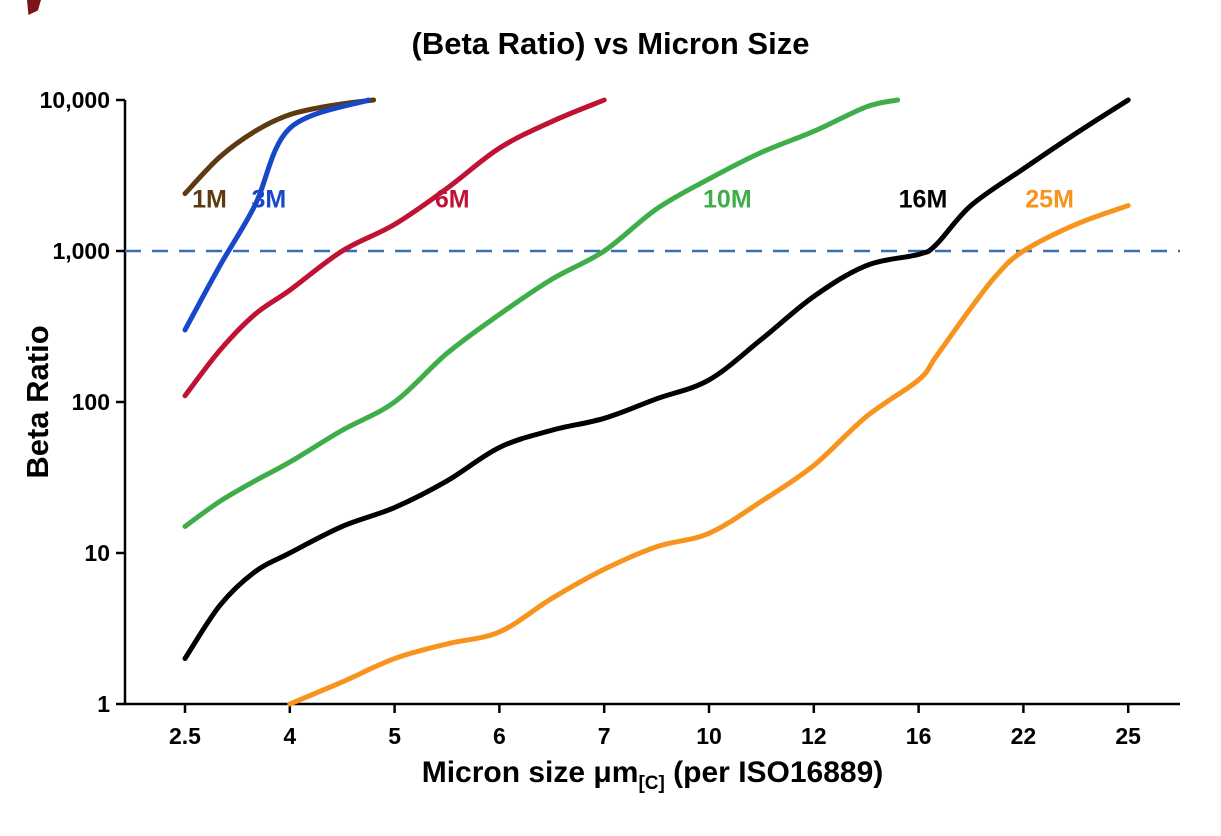 The width and height of the screenshot is (1221, 836). Describe the element at coordinates (103, 704) in the screenshot. I see `y-tick-label: 1` at that location.